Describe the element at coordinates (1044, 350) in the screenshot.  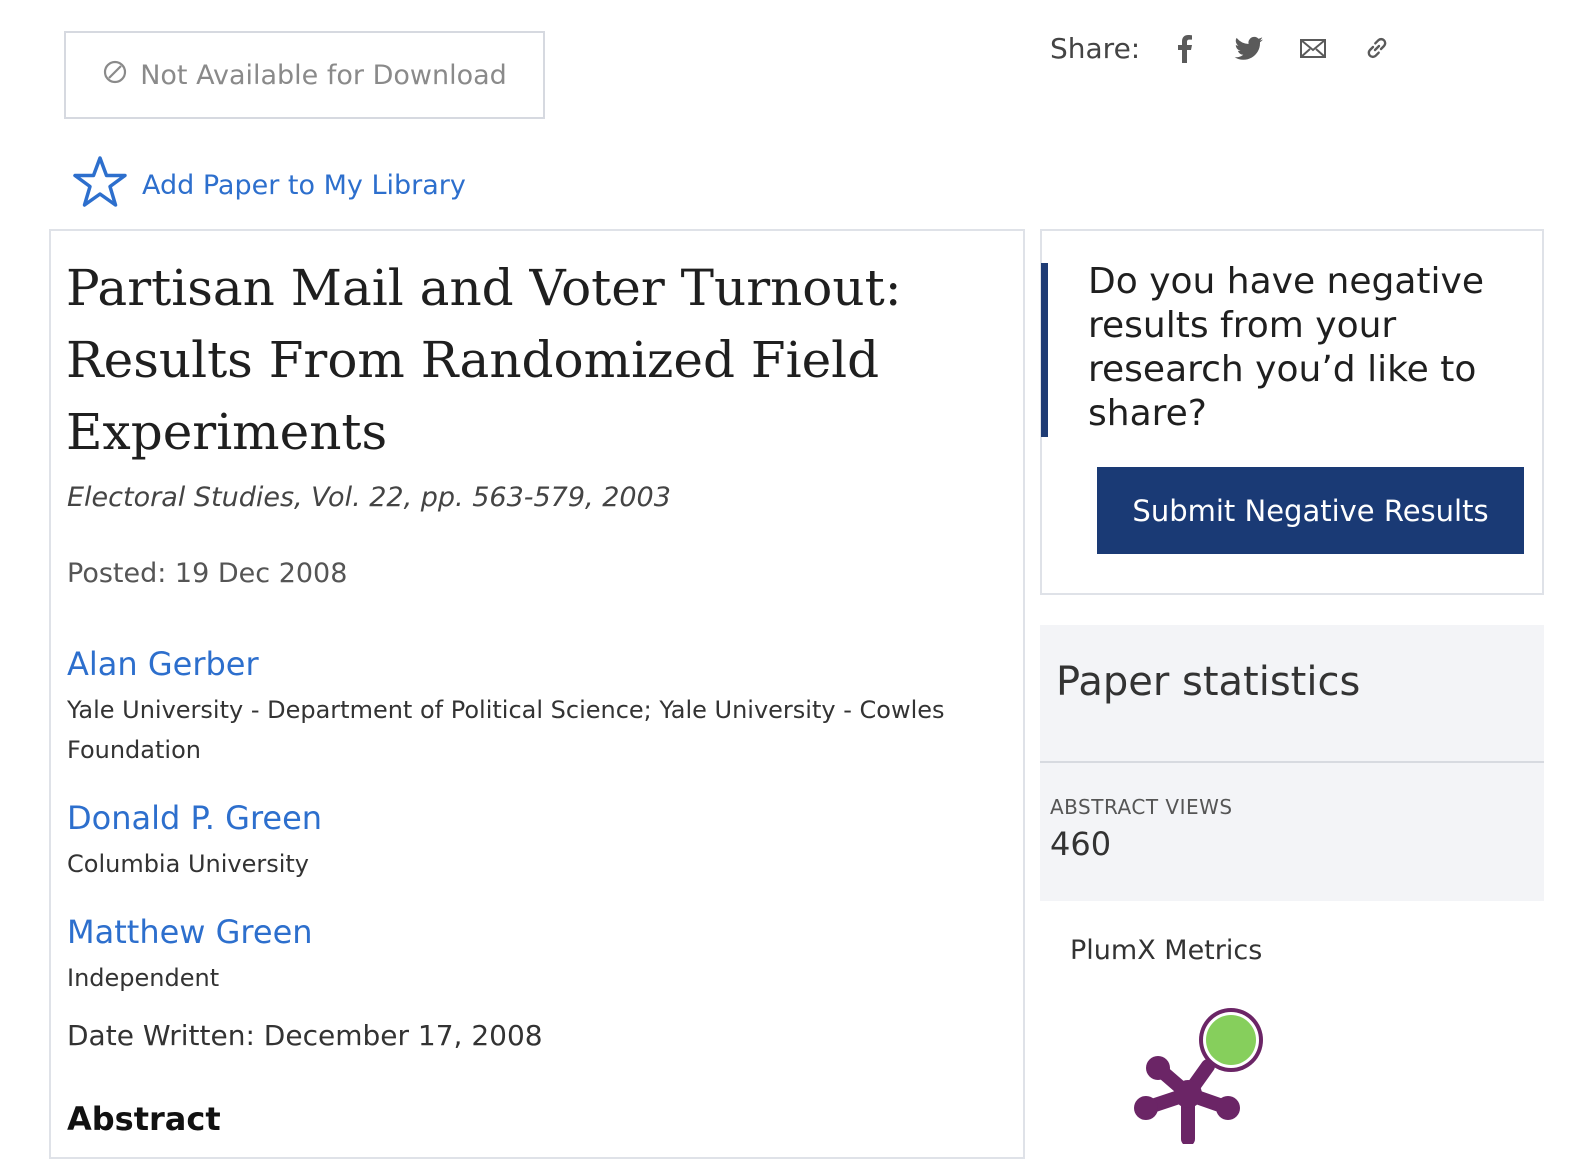
I see `accent-bar` at that location.